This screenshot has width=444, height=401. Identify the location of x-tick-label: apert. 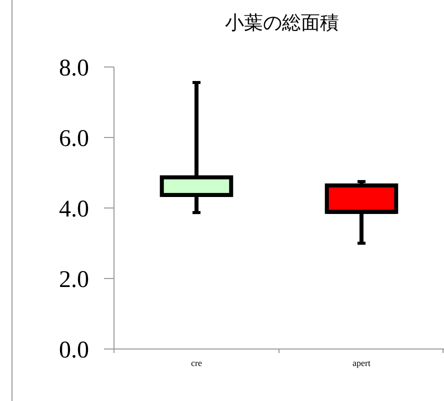
(361, 363).